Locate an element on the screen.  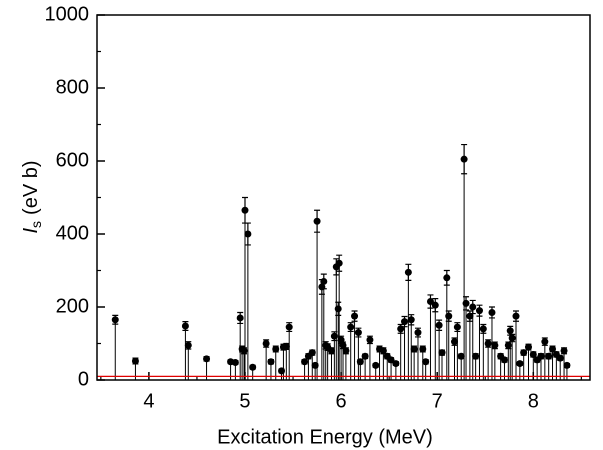
y-axis-label: Is (eV b) is located at coordinates (31, 196).